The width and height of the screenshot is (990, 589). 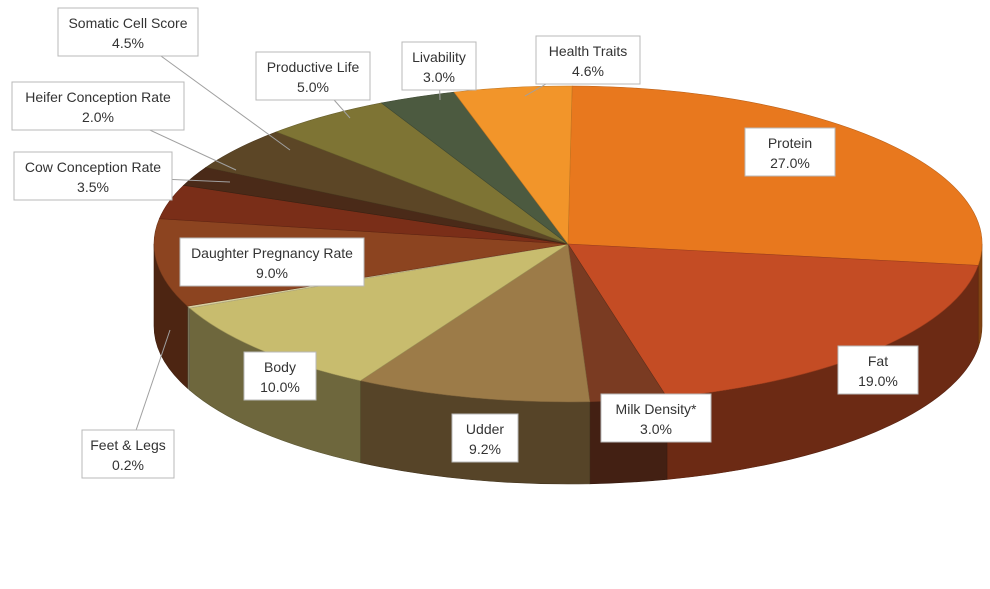 I want to click on slice-value-milk-density: 3.0%, so click(x=656, y=429).